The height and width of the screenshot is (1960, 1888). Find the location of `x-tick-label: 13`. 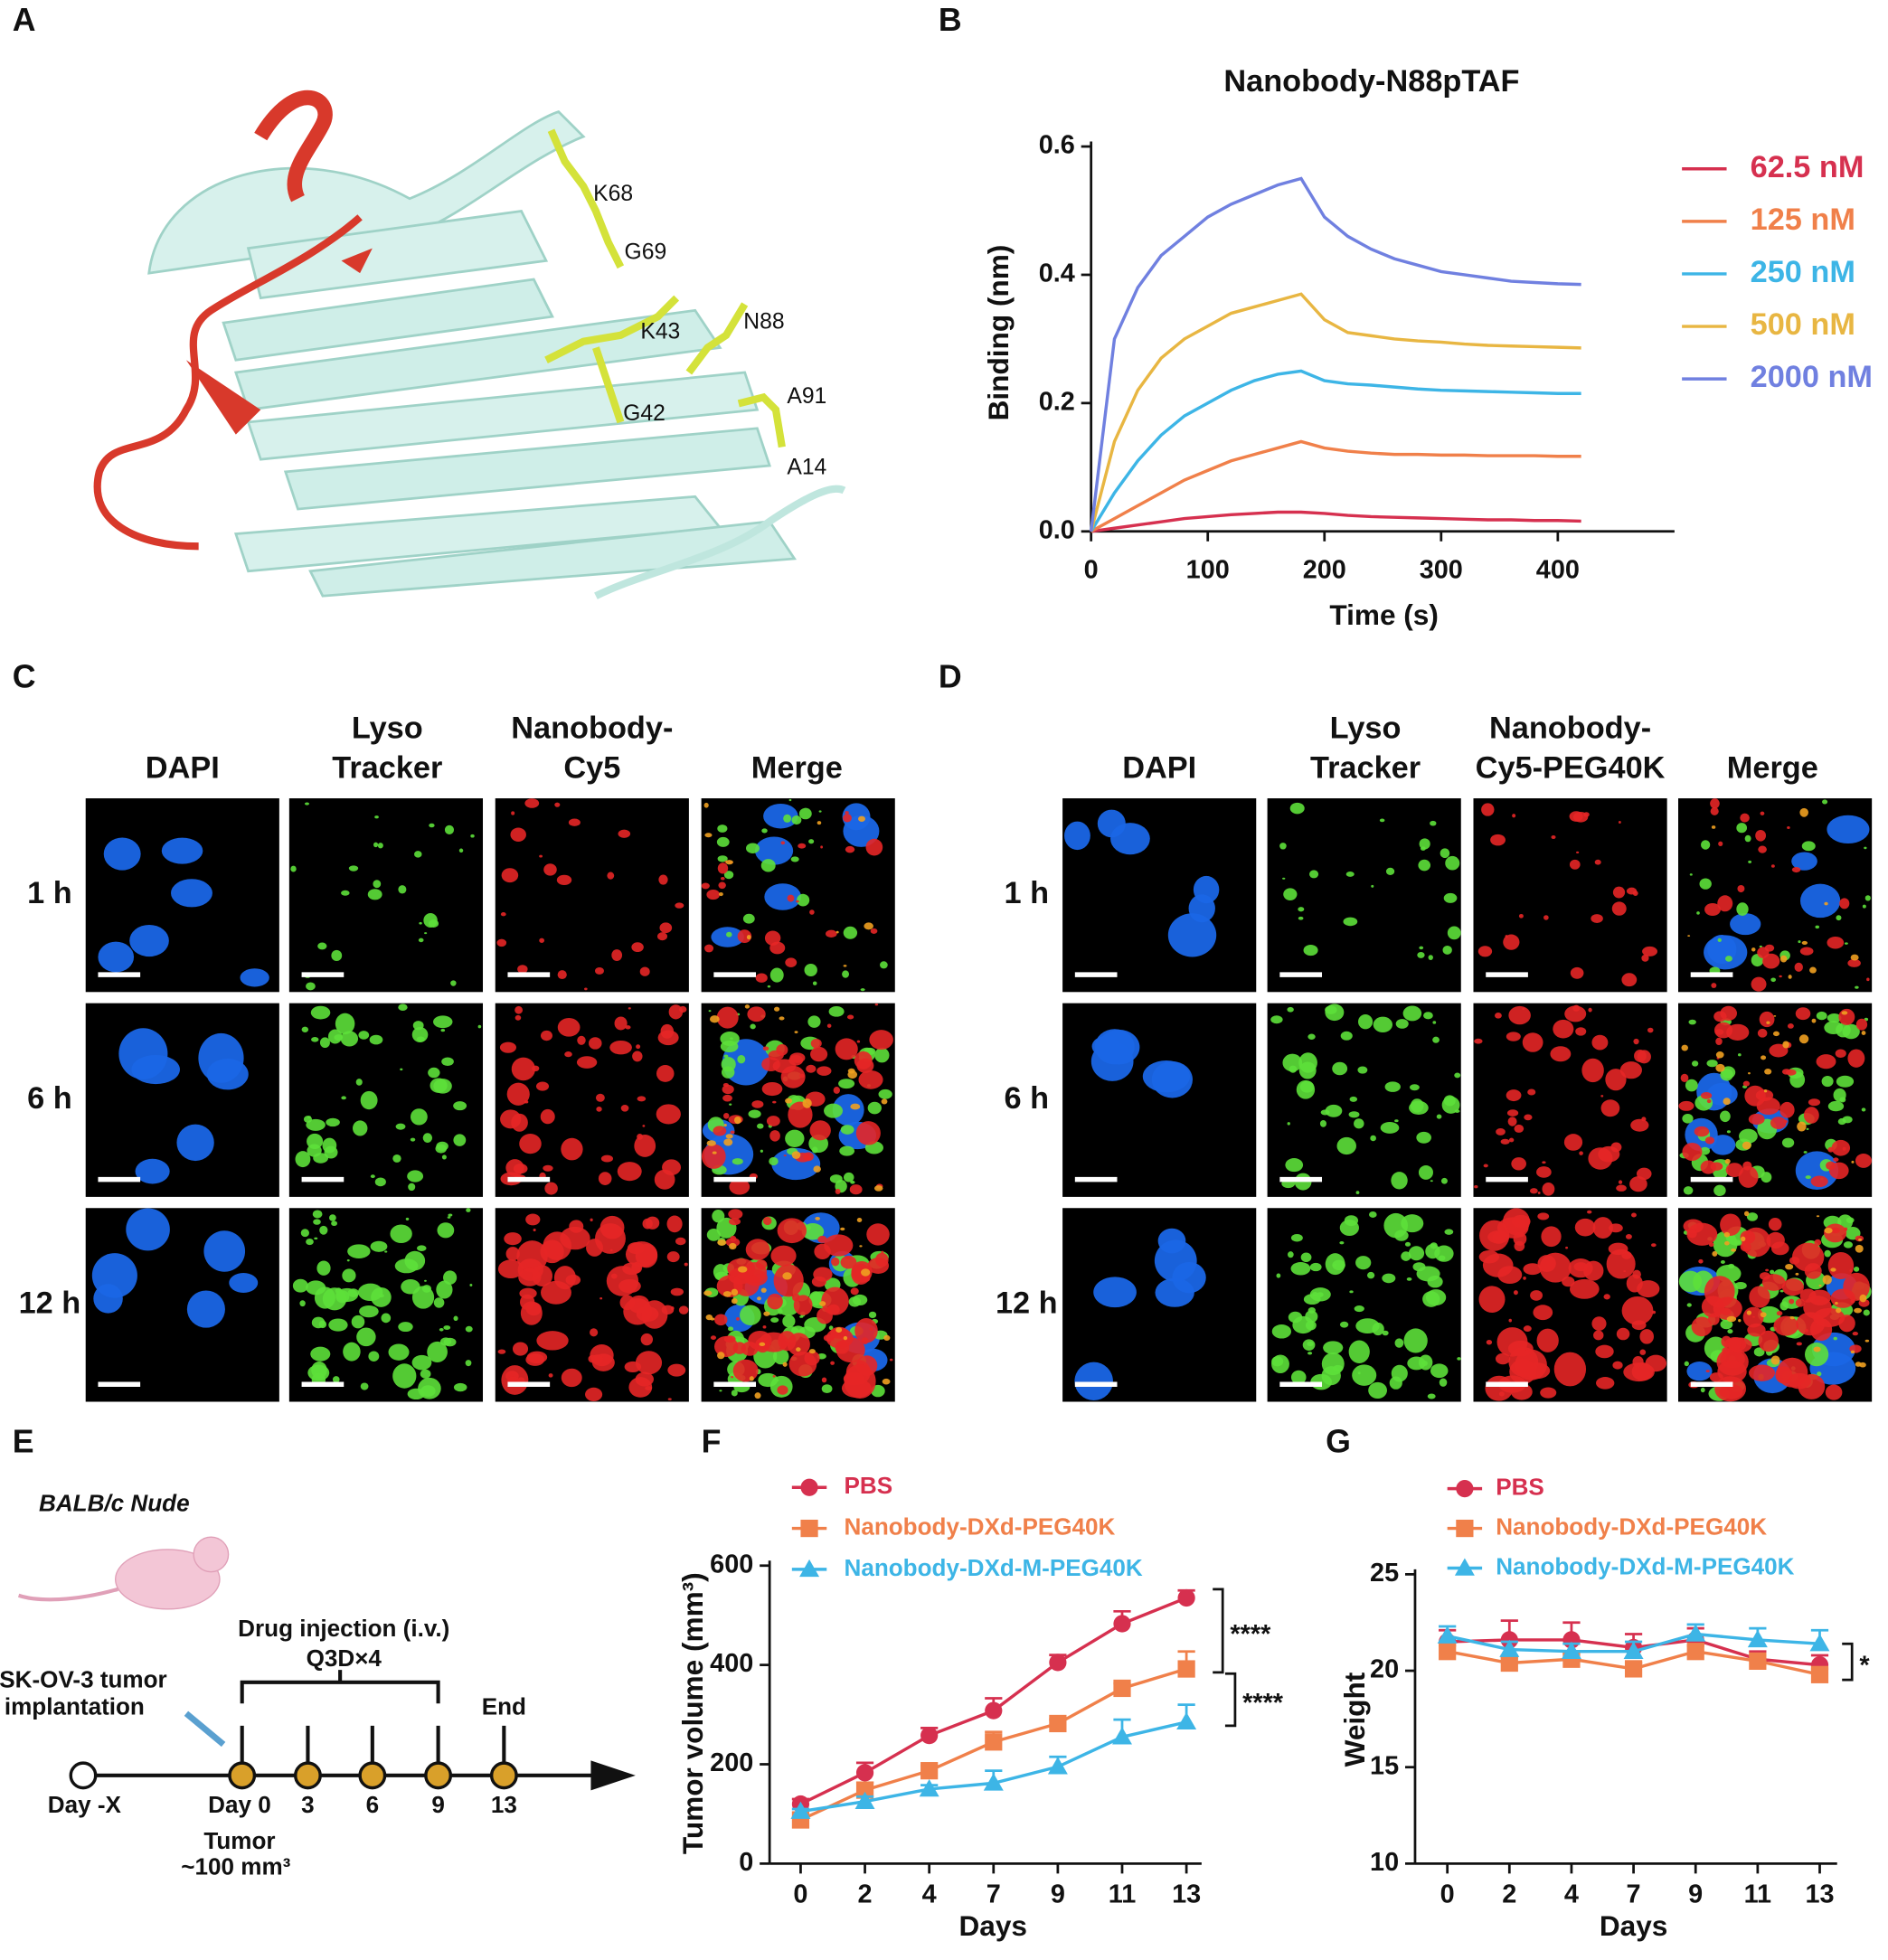

x-tick-label: 13 is located at coordinates (1819, 1894).